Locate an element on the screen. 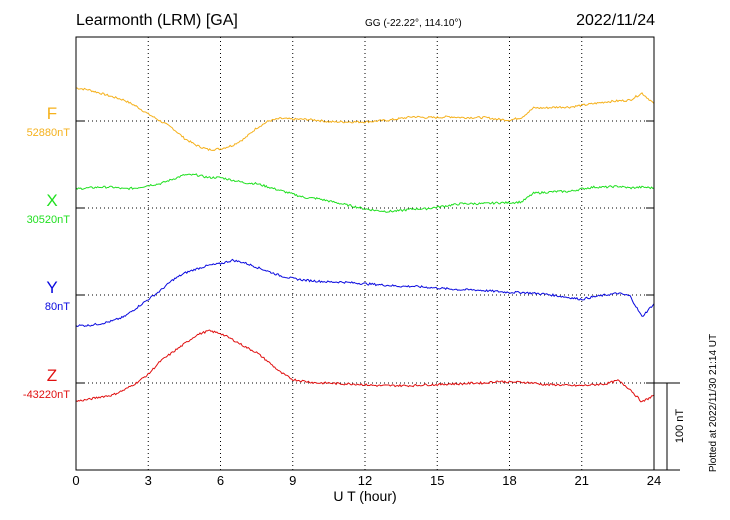 The image size is (730, 520). series-name-Y: Y is located at coordinates (51, 287).